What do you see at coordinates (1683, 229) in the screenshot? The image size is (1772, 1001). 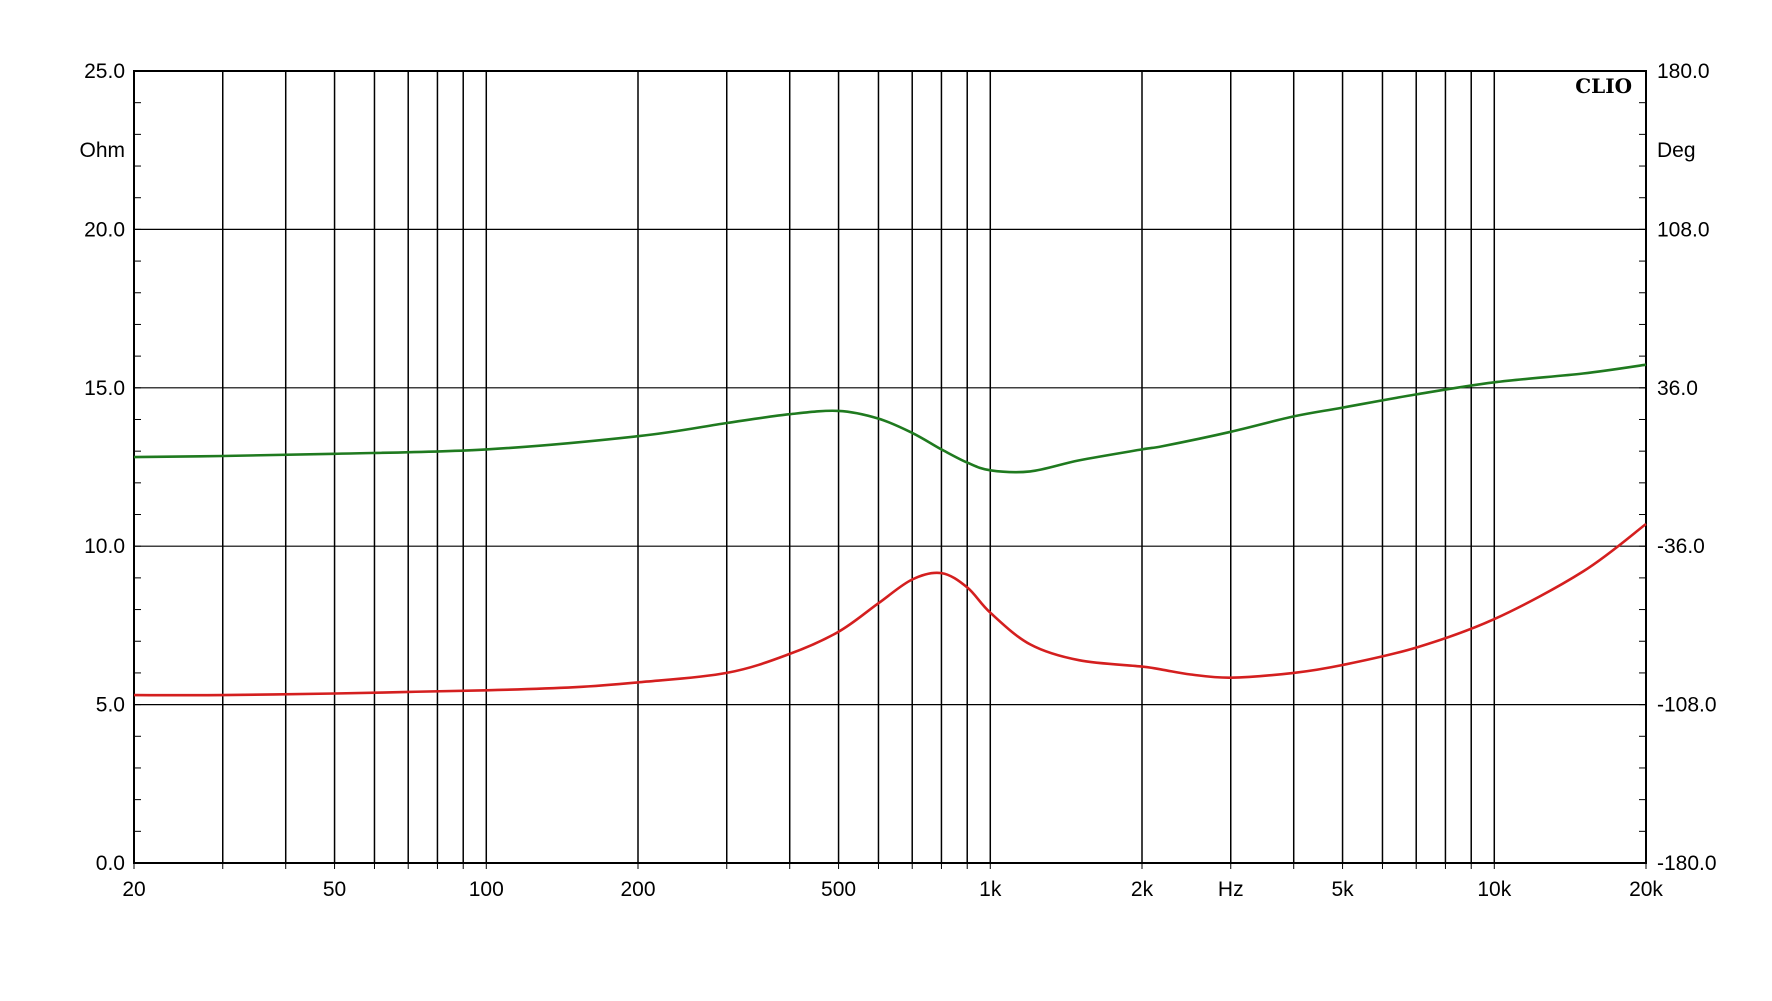 I see `y-right-tick-label: 108.0` at bounding box center [1683, 229].